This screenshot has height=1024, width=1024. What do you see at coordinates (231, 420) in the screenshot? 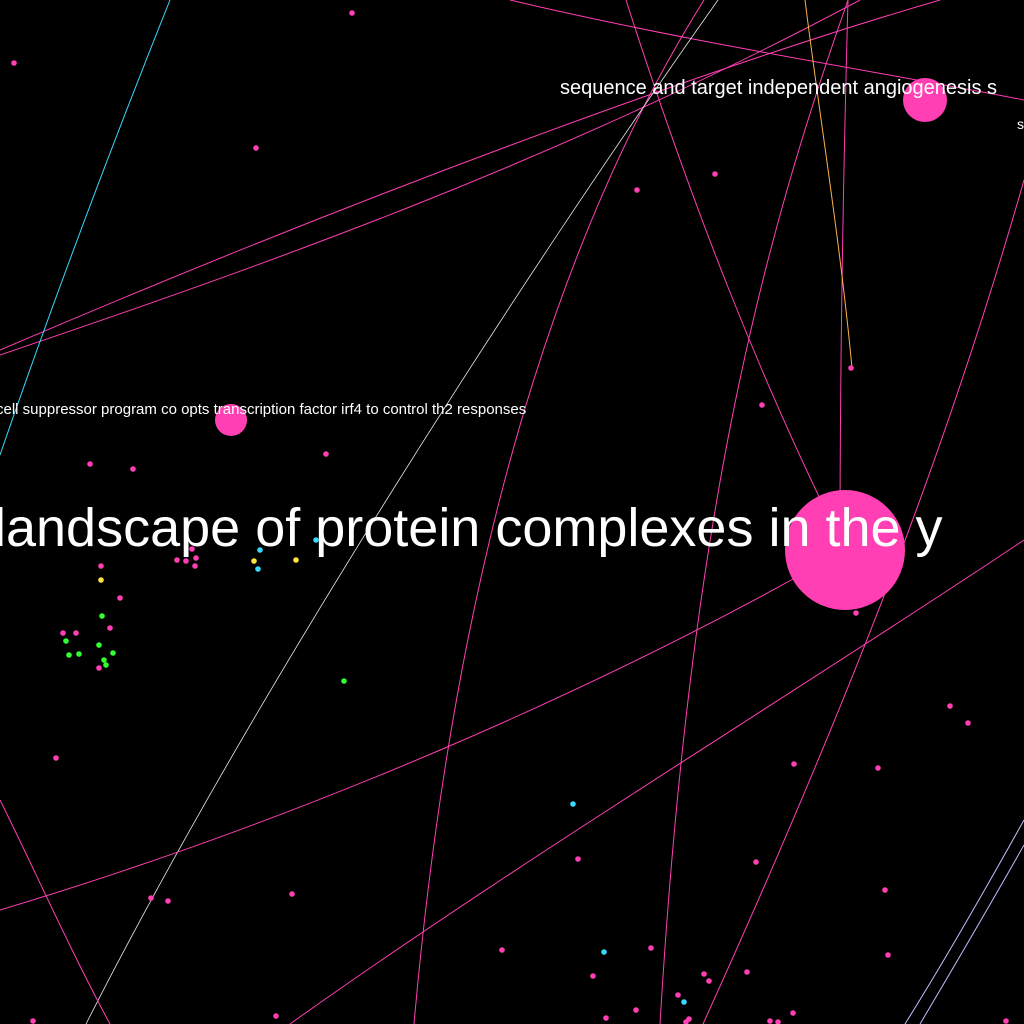
I see `hub-node-irf4-th2` at bounding box center [231, 420].